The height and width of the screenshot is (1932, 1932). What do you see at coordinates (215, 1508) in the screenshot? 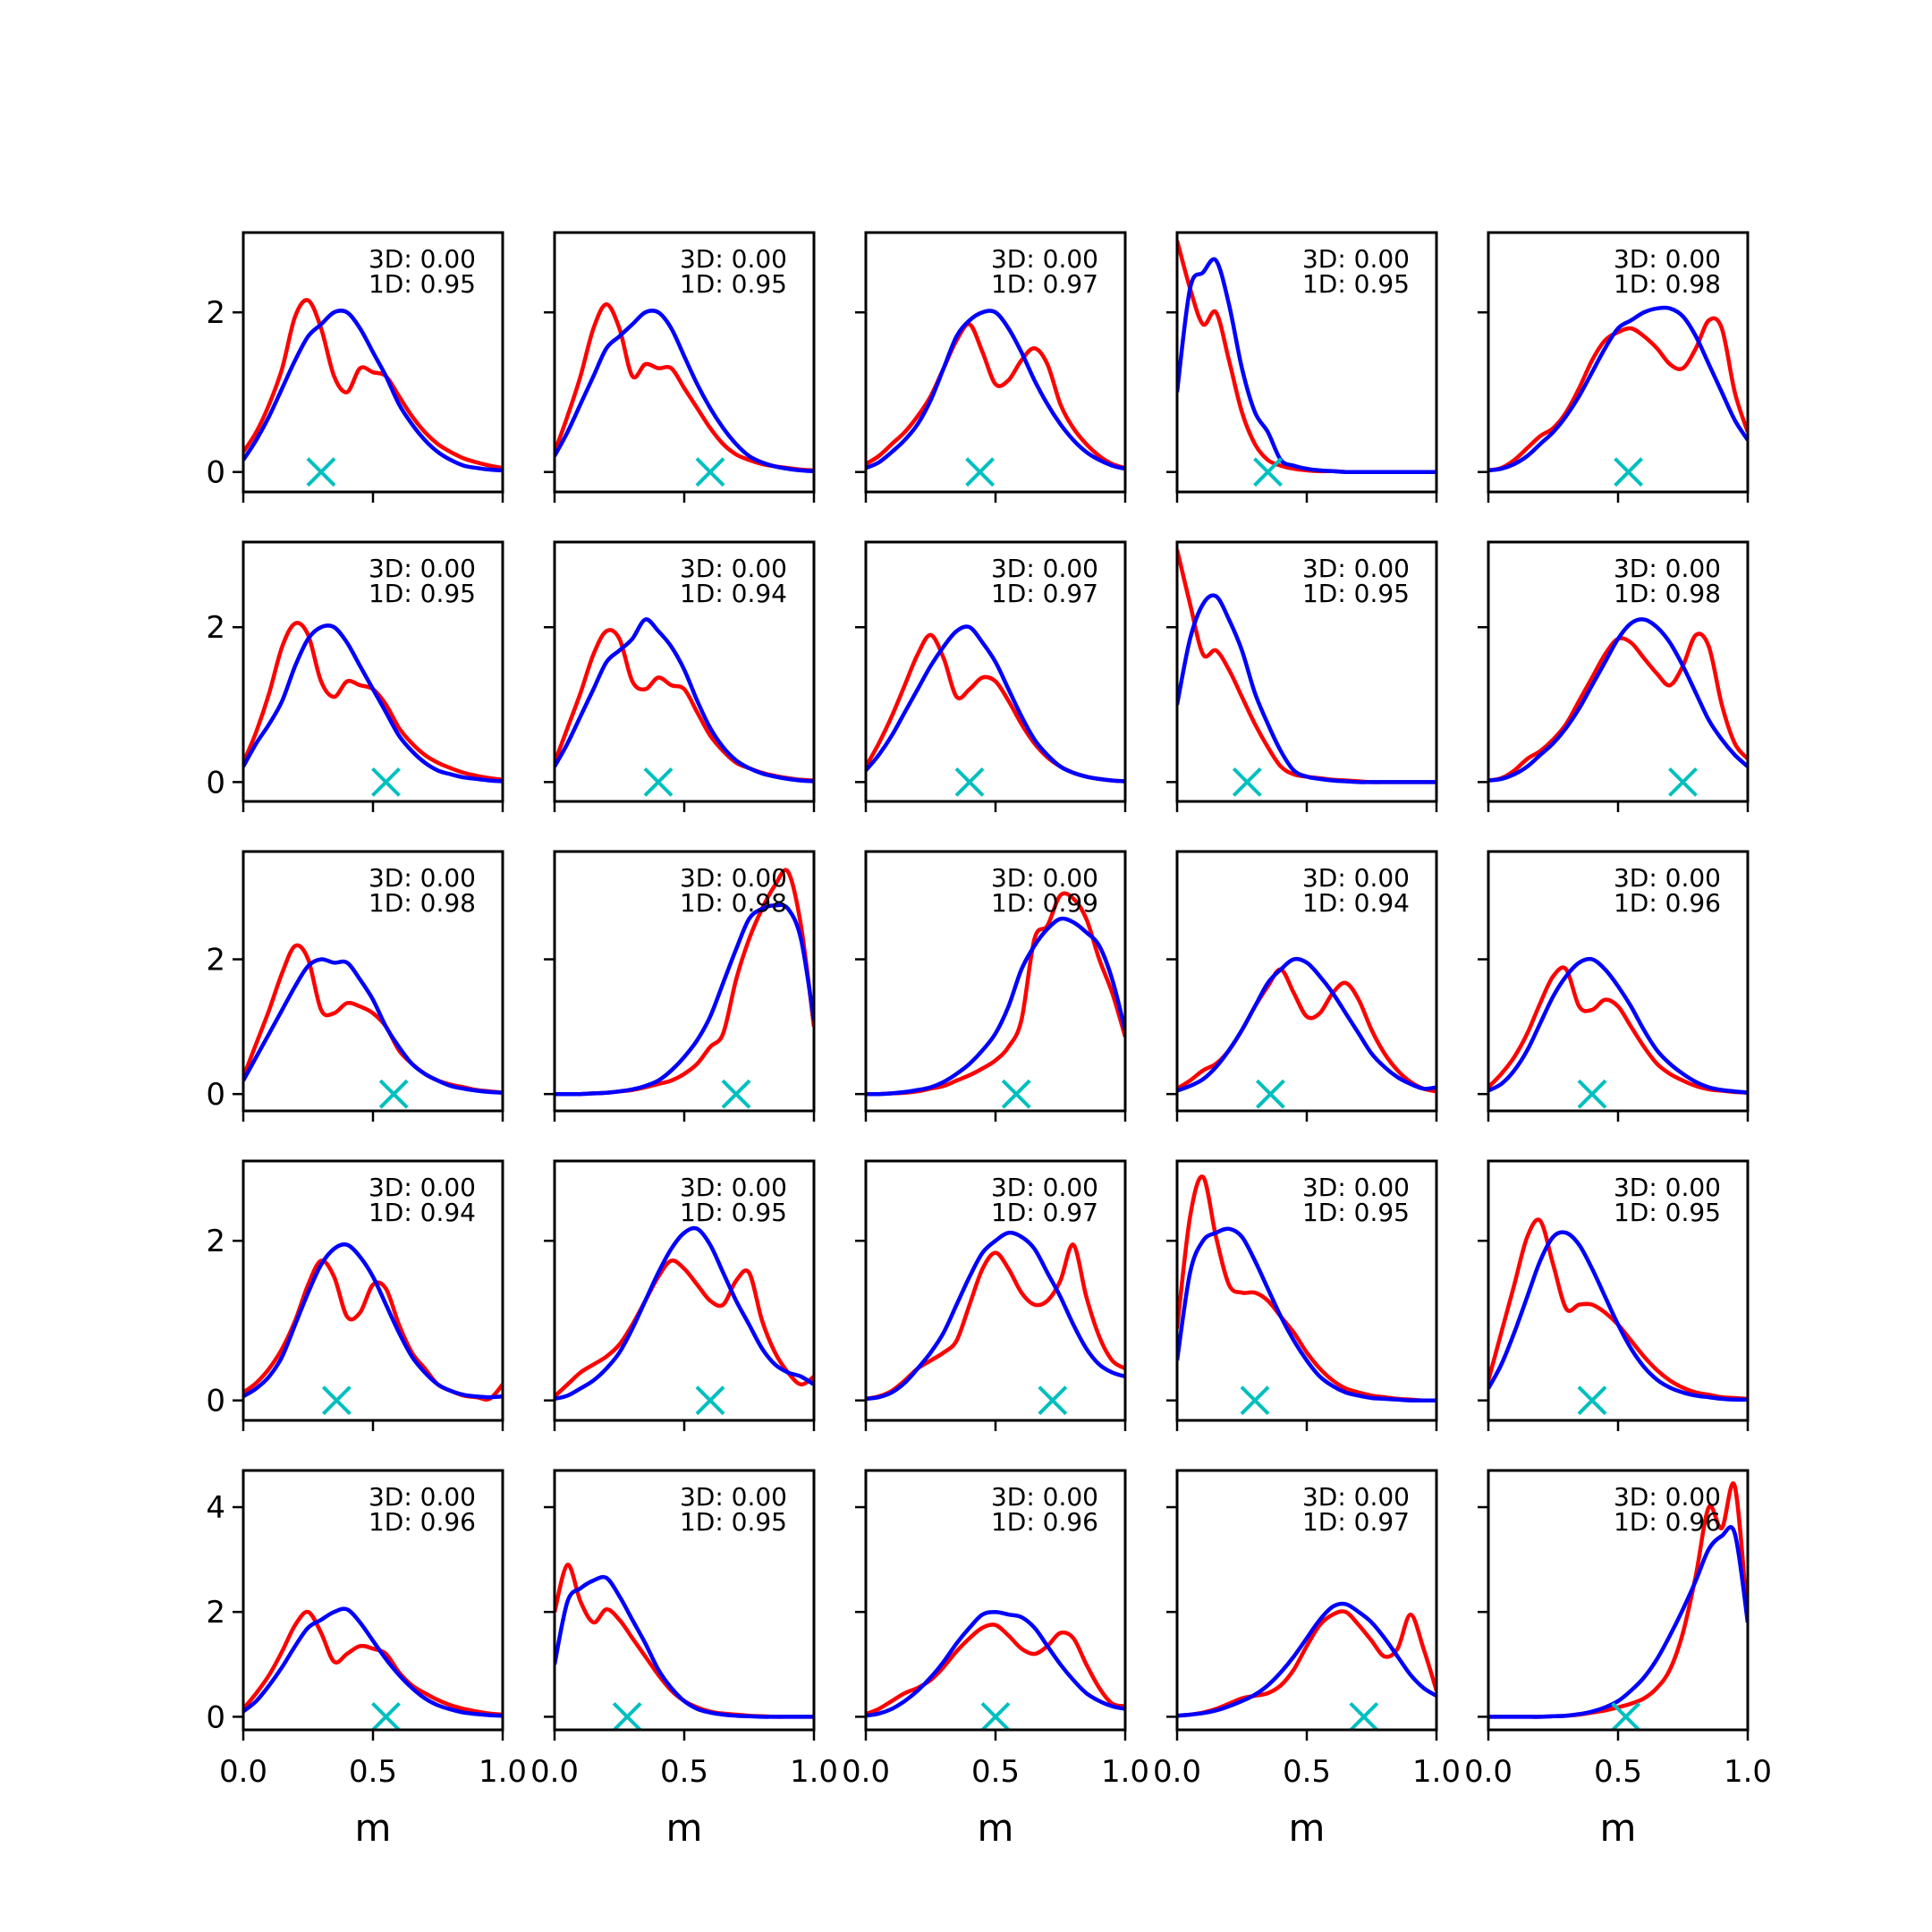
I see `y-tick-label: 4` at bounding box center [215, 1508].